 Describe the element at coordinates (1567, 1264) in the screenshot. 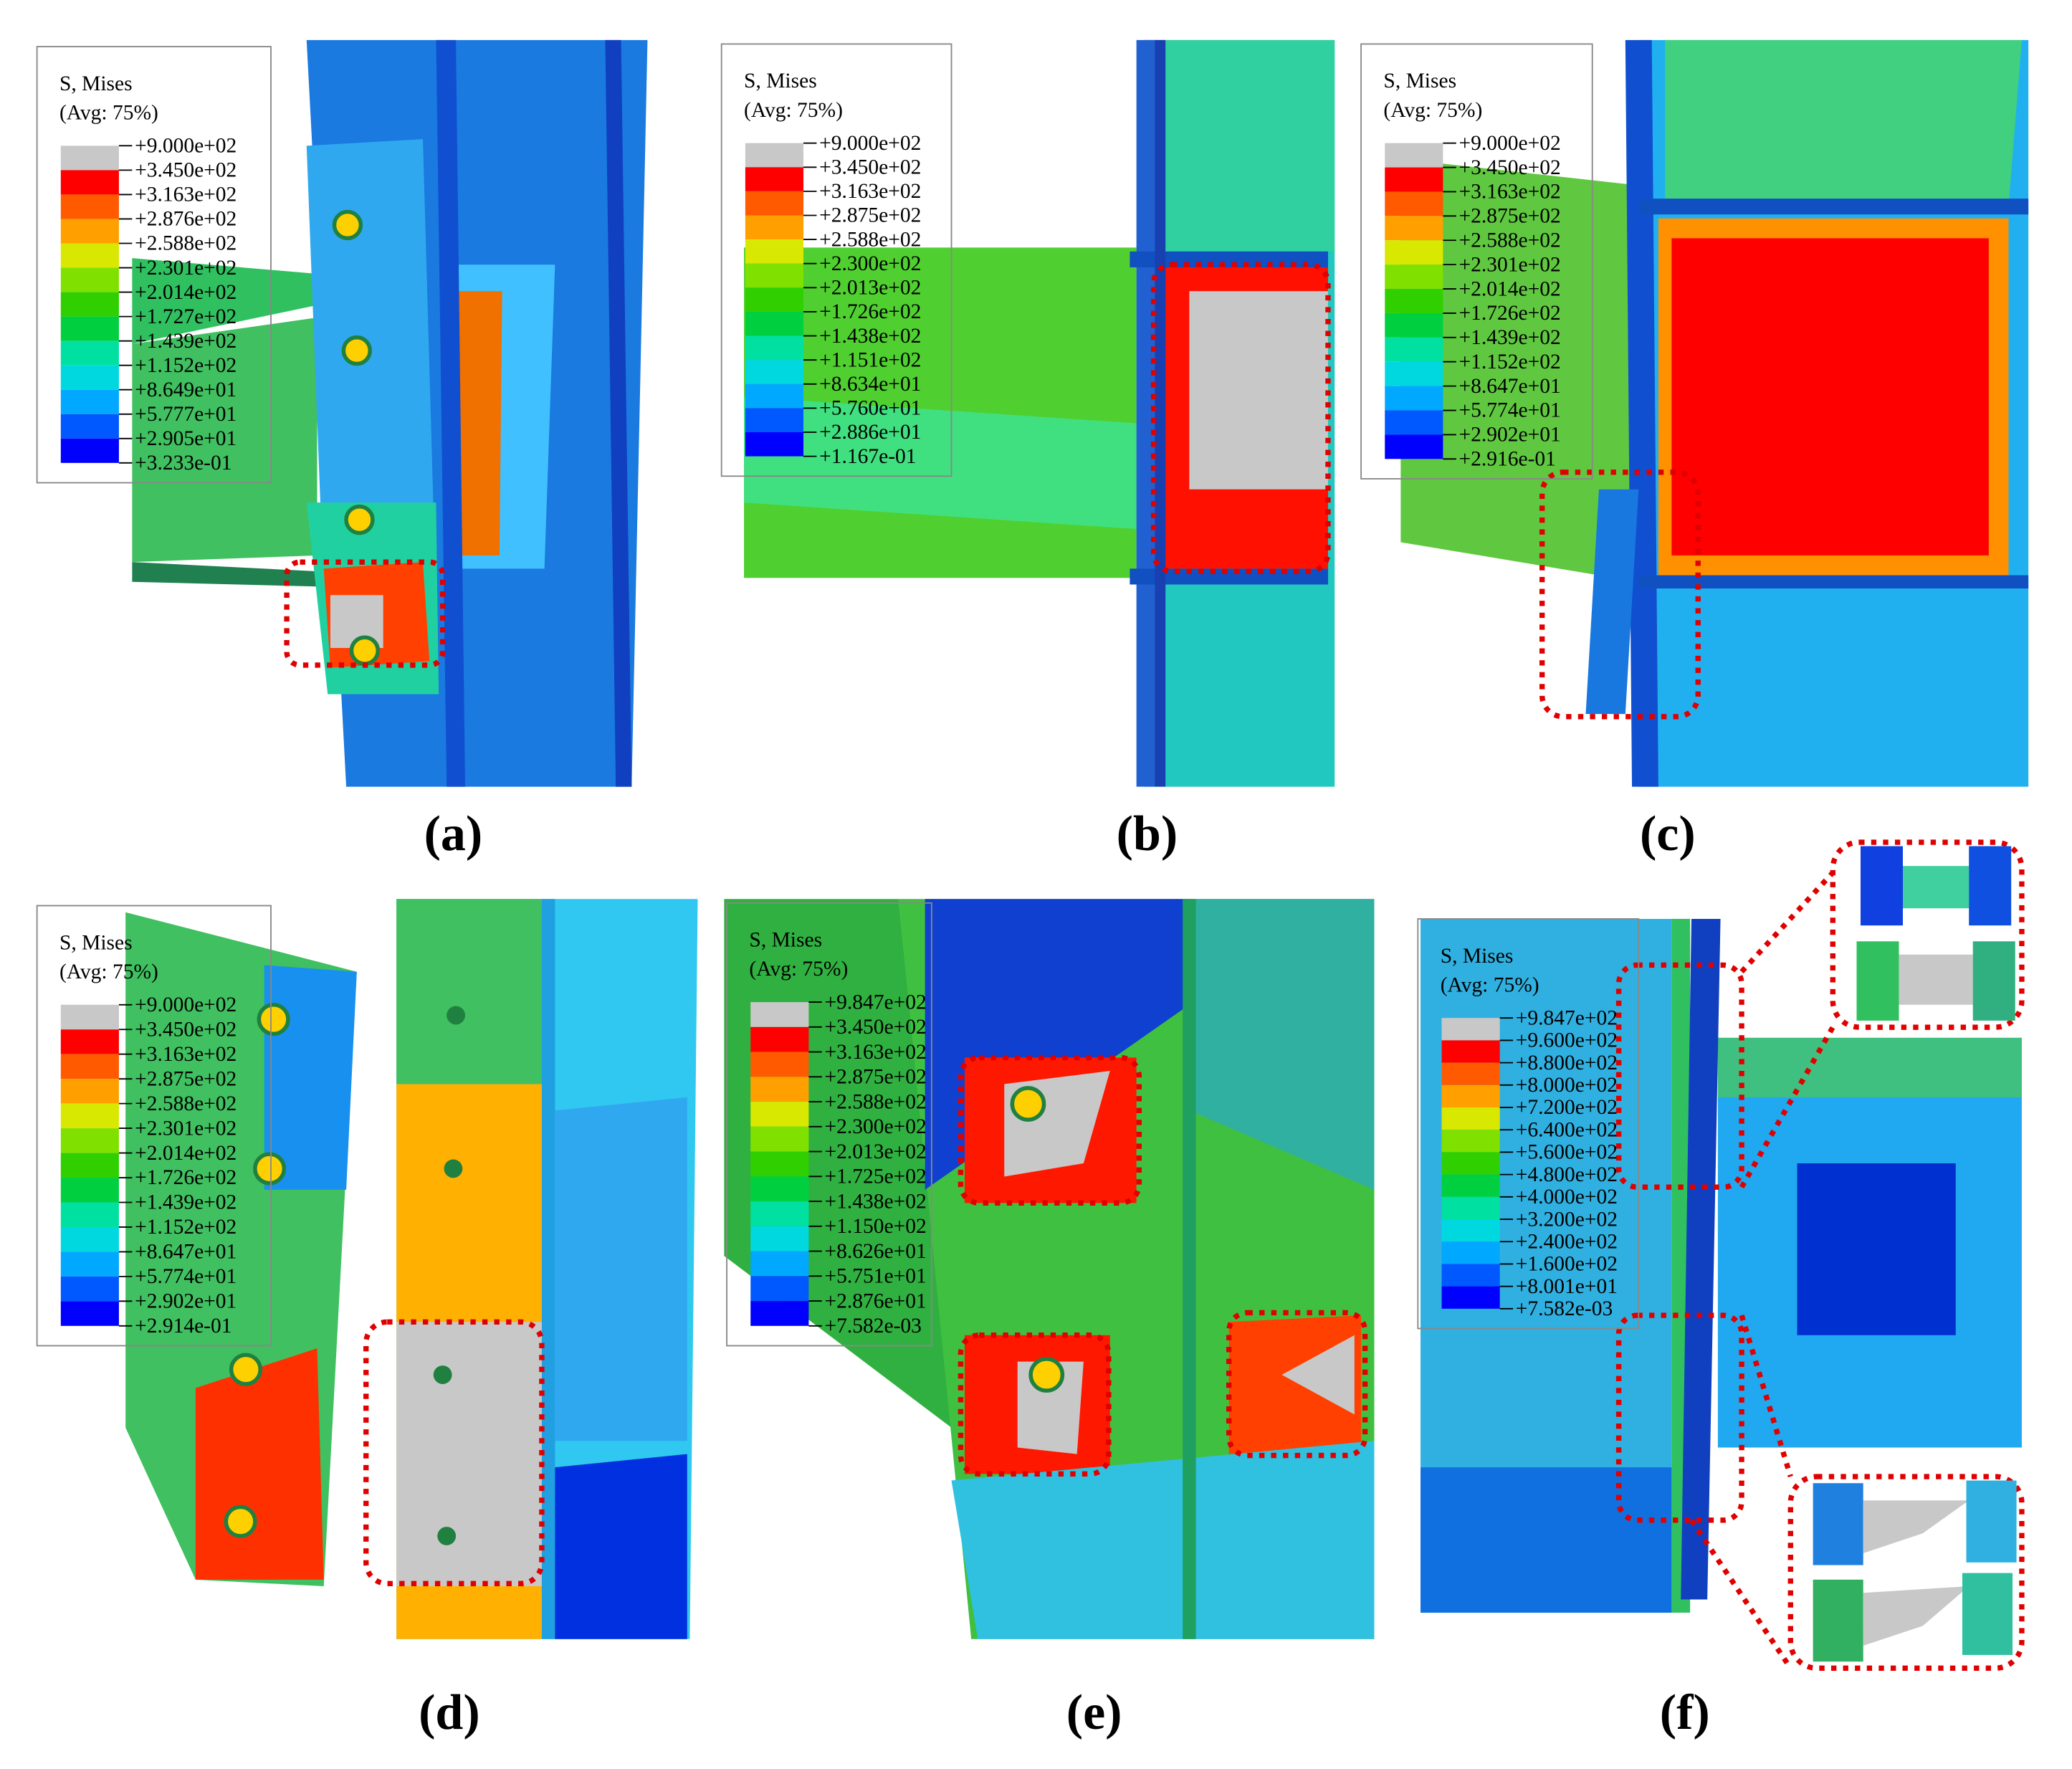

I see `legend-tick-label: +1.600e+02` at that location.